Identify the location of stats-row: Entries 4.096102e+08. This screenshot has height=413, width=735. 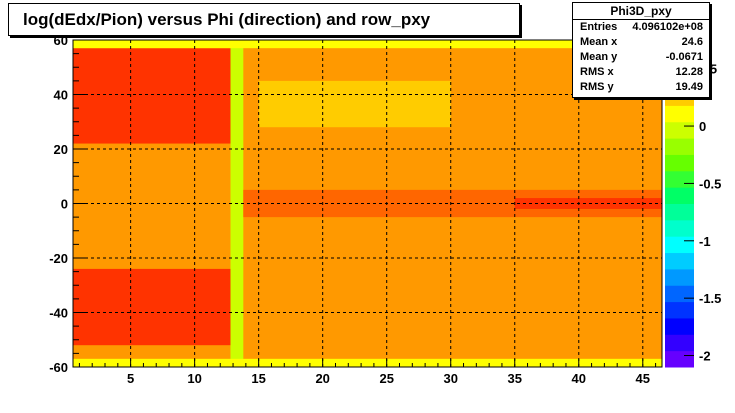
(641, 27).